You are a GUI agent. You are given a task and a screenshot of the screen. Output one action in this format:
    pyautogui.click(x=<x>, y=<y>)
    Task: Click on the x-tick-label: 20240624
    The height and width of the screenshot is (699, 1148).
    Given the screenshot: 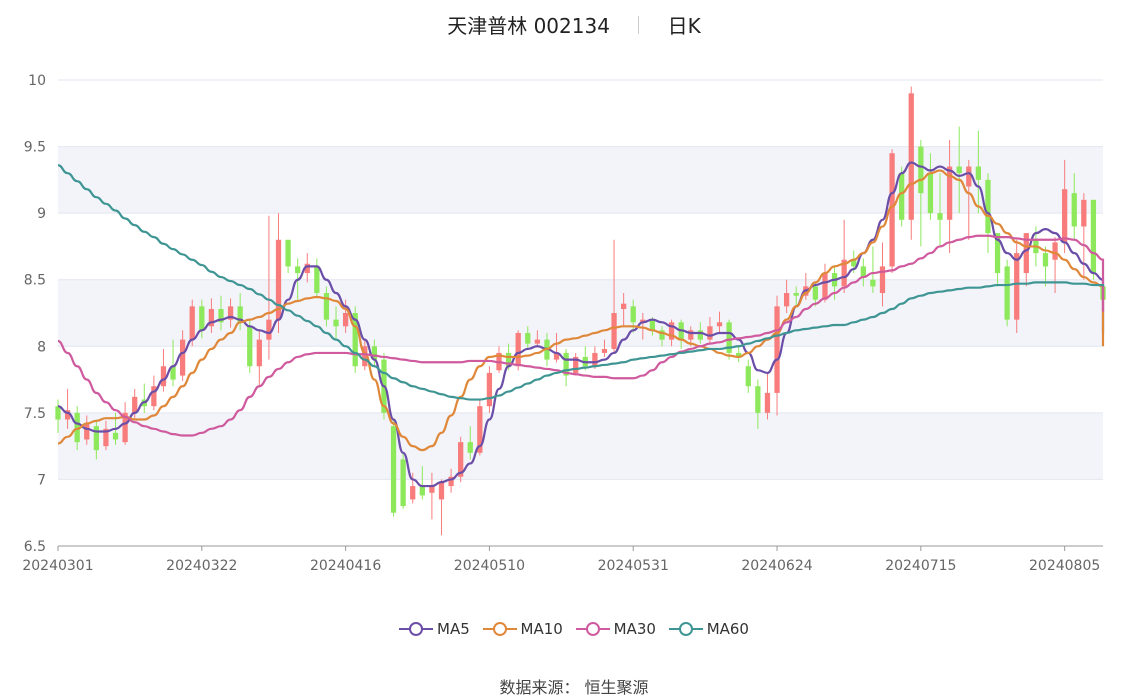 What is the action you would take?
    pyautogui.click(x=776, y=566)
    